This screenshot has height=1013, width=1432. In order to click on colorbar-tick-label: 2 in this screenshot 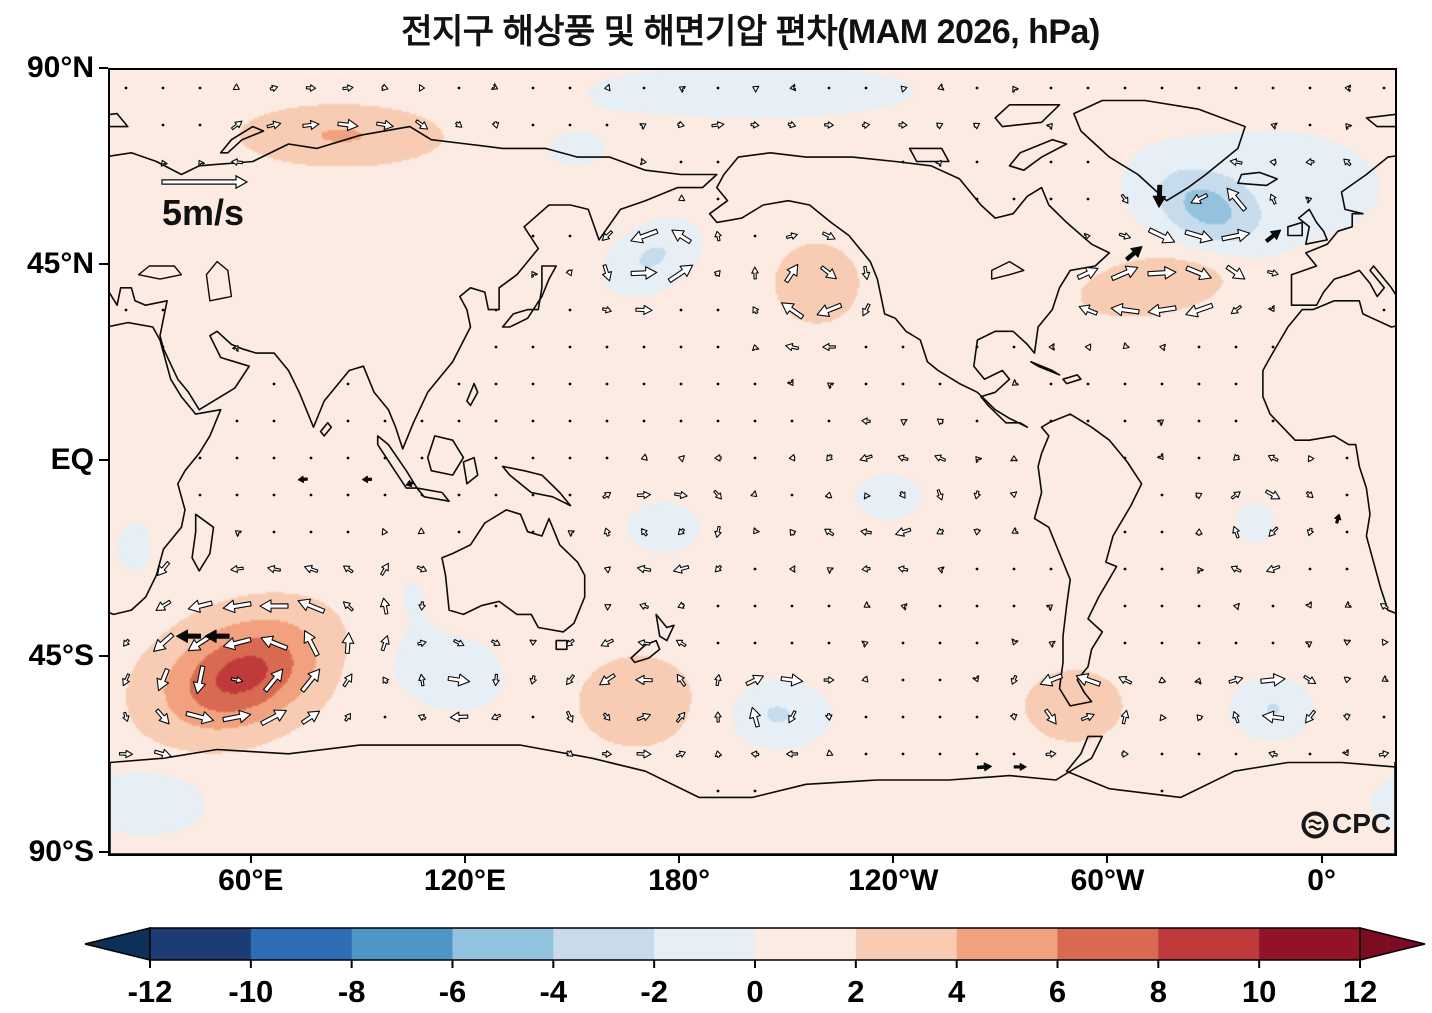, I will do `click(855, 991)`.